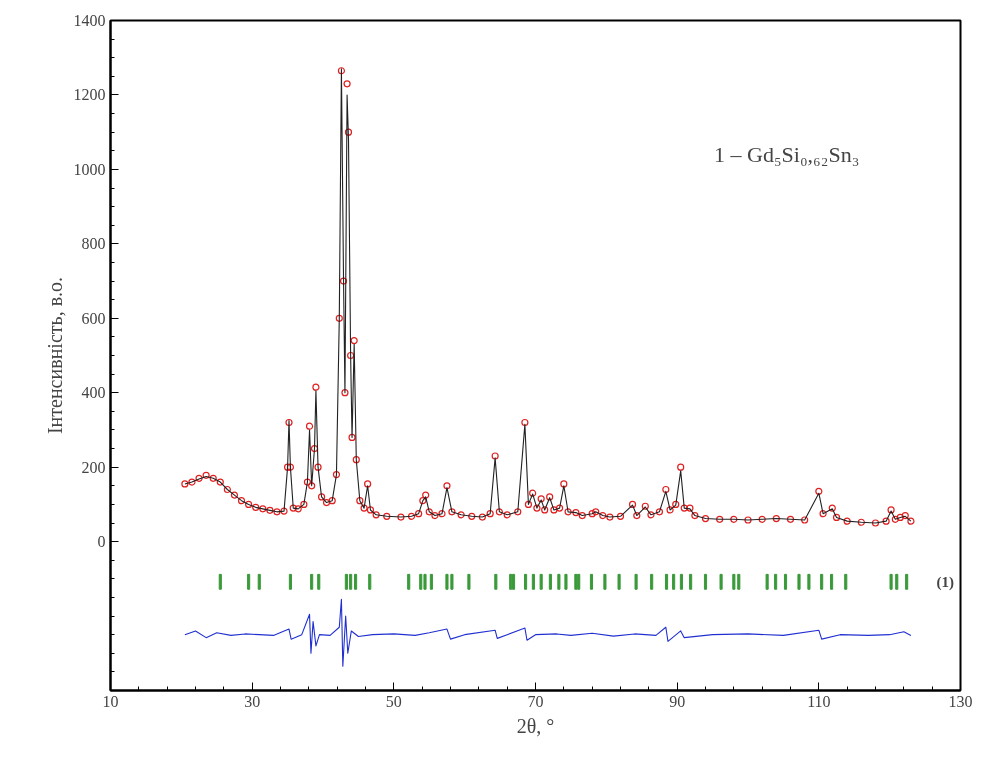 This screenshot has height=767, width=1004. I want to click on series-label: (1), so click(945, 582).